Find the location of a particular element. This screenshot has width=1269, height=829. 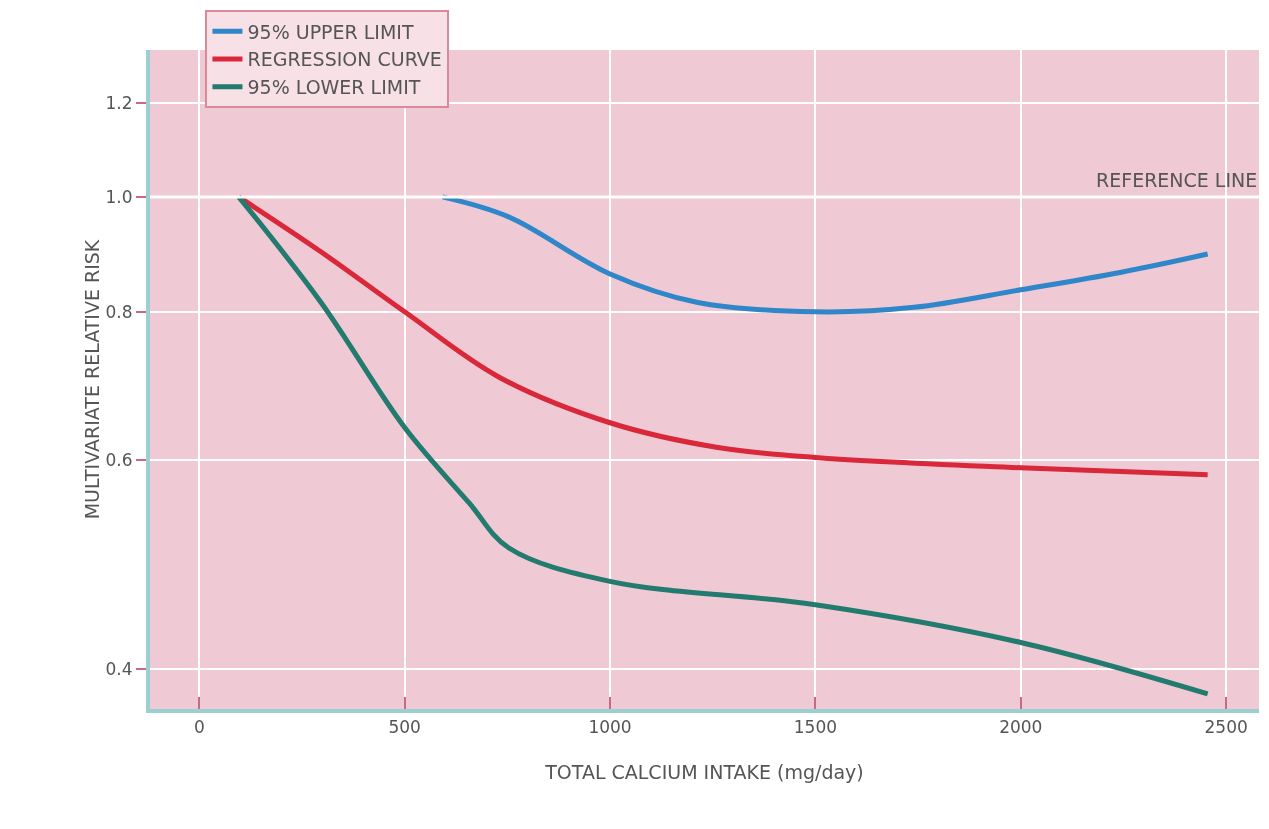

x-tick-label: 1500 is located at coordinates (815, 727).